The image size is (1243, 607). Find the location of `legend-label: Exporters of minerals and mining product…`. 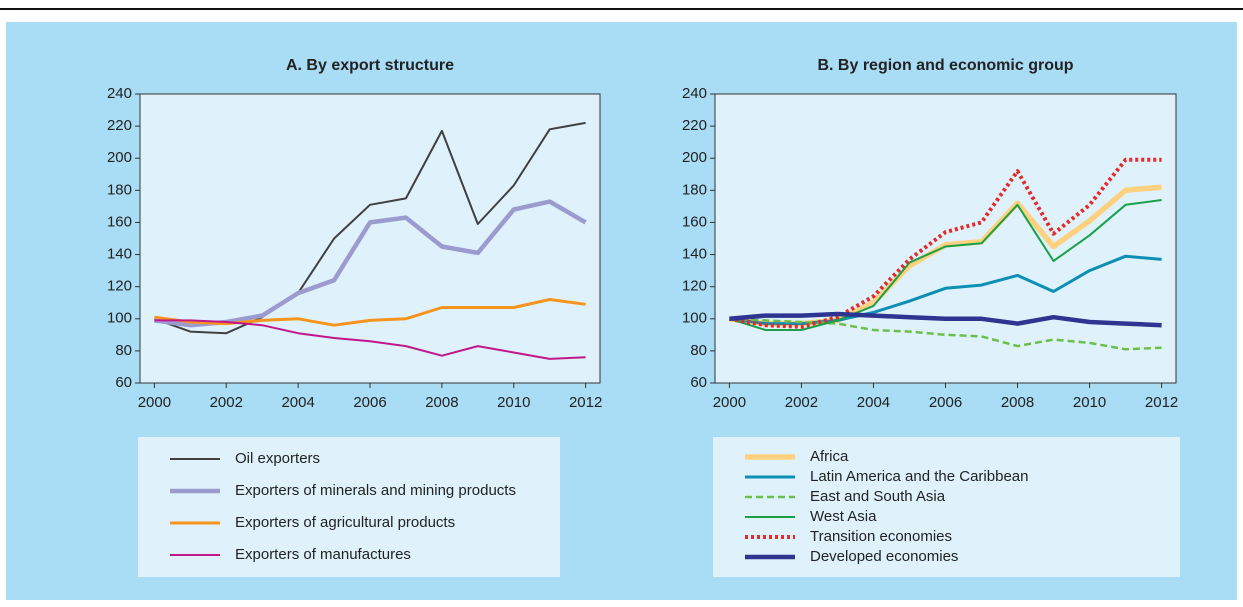

legend-label: Exporters of minerals and mining product… is located at coordinates (375, 490).